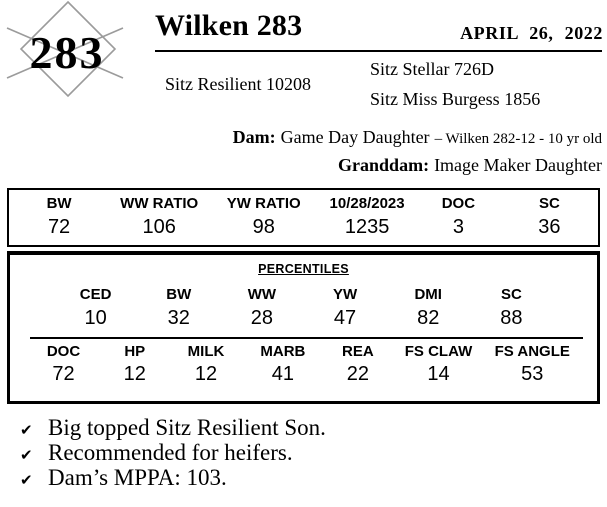 The height and width of the screenshot is (507, 607). What do you see at coordinates (303, 227) in the screenshot?
I see `performance-value-row: 72 106 98 1235 3 36` at bounding box center [303, 227].